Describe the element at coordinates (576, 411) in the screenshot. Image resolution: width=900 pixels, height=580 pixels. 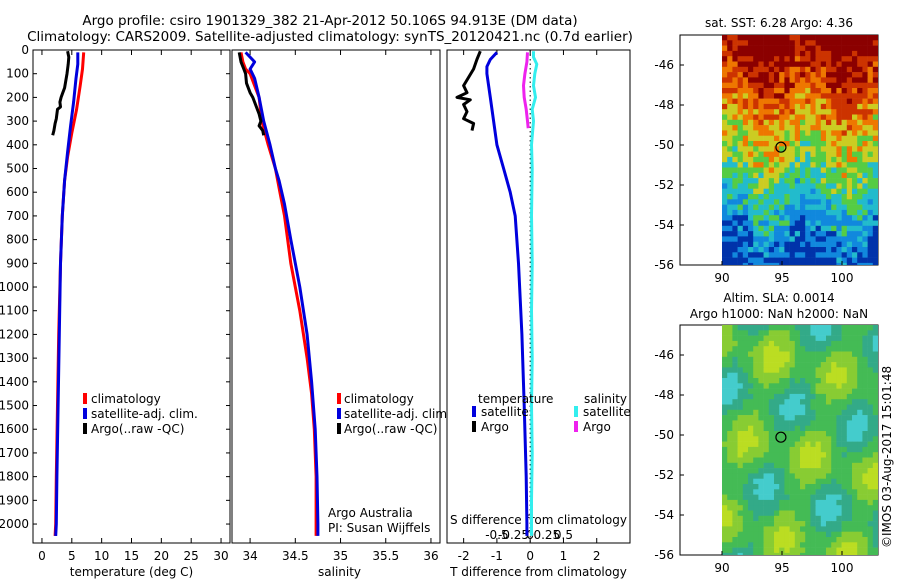
I see `legend-swatch` at that location.